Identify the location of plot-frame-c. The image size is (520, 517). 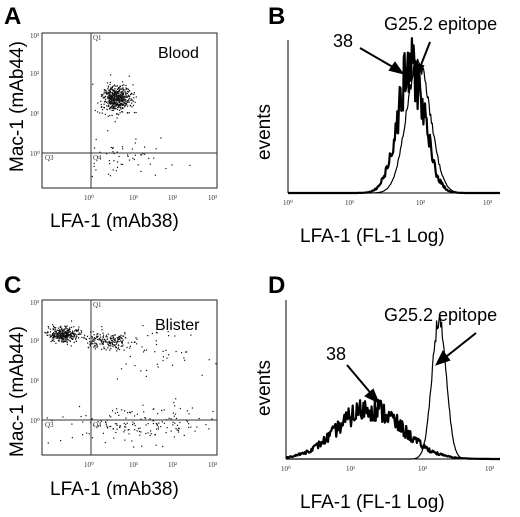
(129, 377).